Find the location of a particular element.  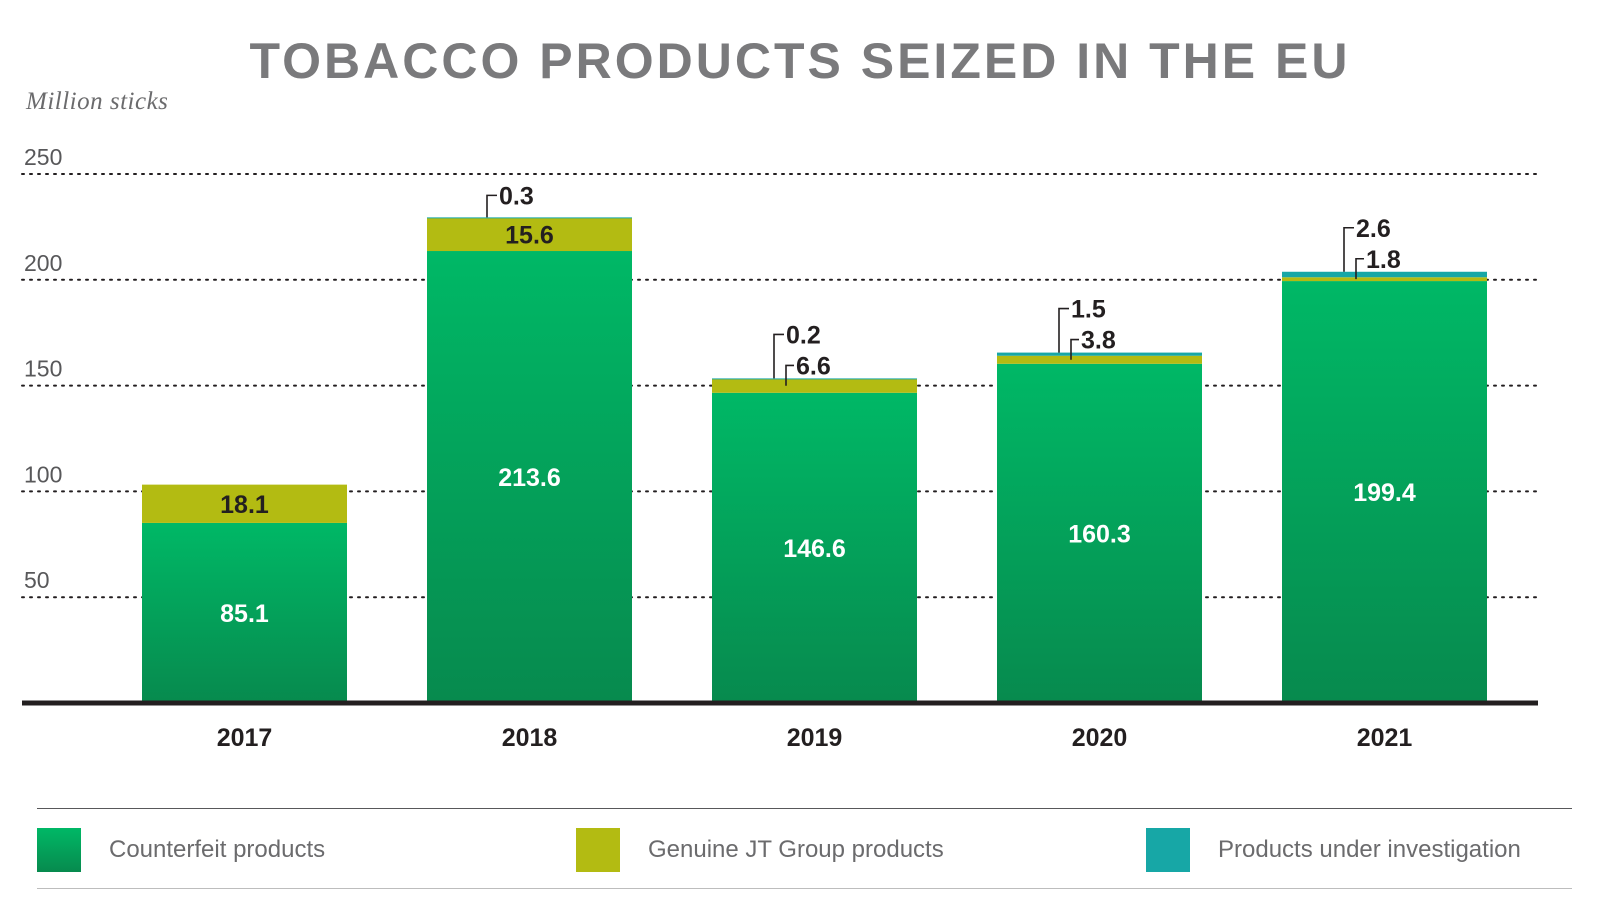

counterfeit-value-label: 213.6 is located at coordinates (529, 478).